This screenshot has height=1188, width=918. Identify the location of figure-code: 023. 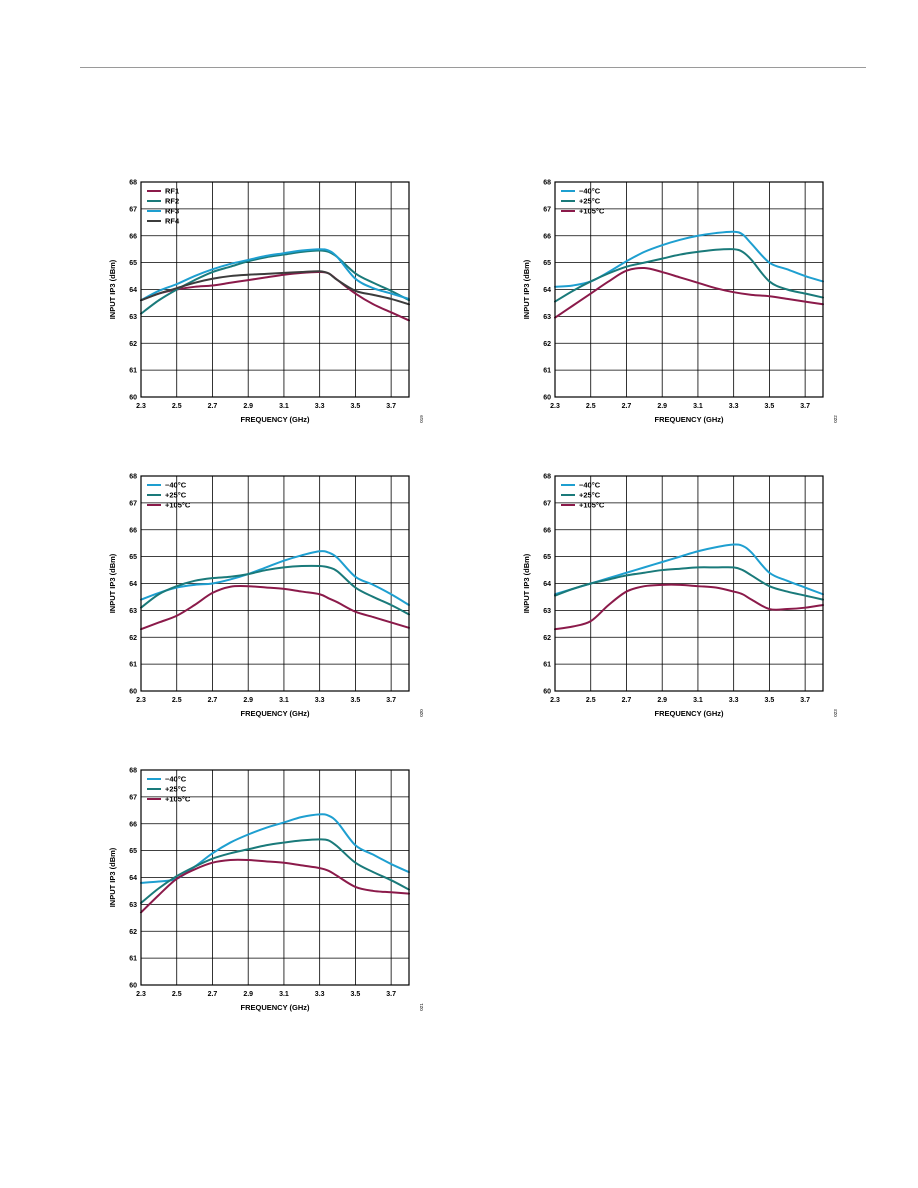
(835, 713).